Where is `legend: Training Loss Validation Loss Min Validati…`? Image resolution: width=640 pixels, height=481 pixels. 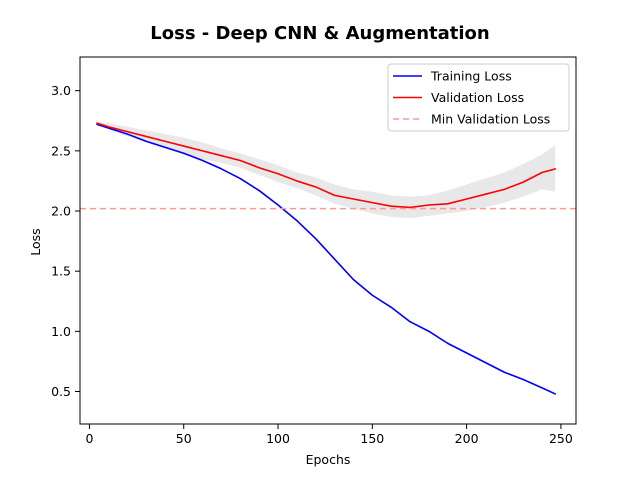
legend: Training Loss Validation Loss Min Validati… is located at coordinates (478, 97).